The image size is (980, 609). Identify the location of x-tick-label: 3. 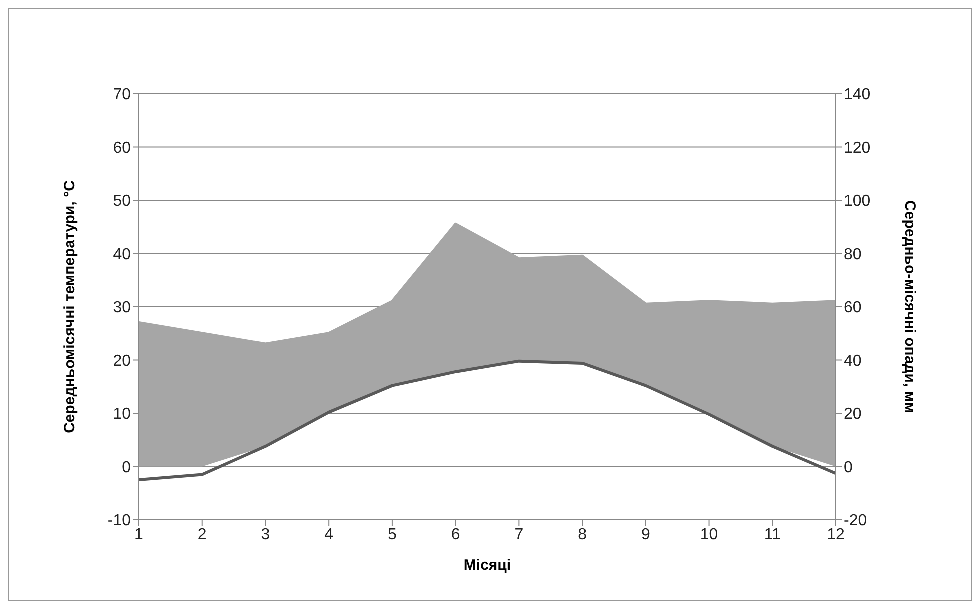
(265, 535).